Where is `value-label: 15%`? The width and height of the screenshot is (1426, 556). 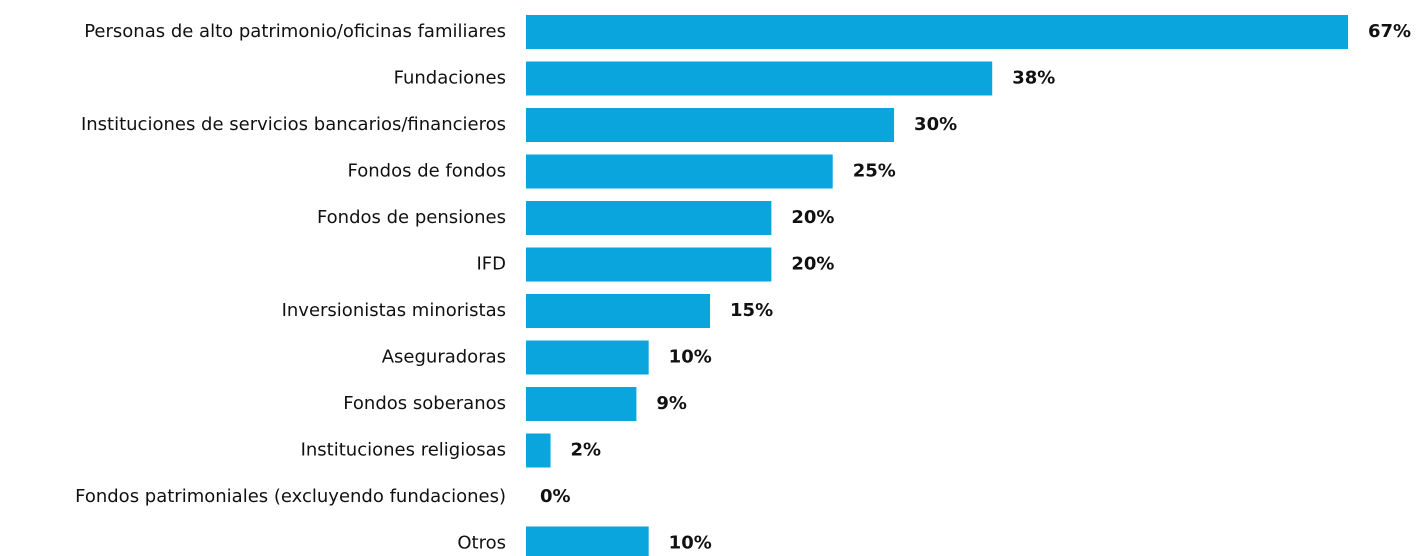
value-label: 15% is located at coordinates (751, 310).